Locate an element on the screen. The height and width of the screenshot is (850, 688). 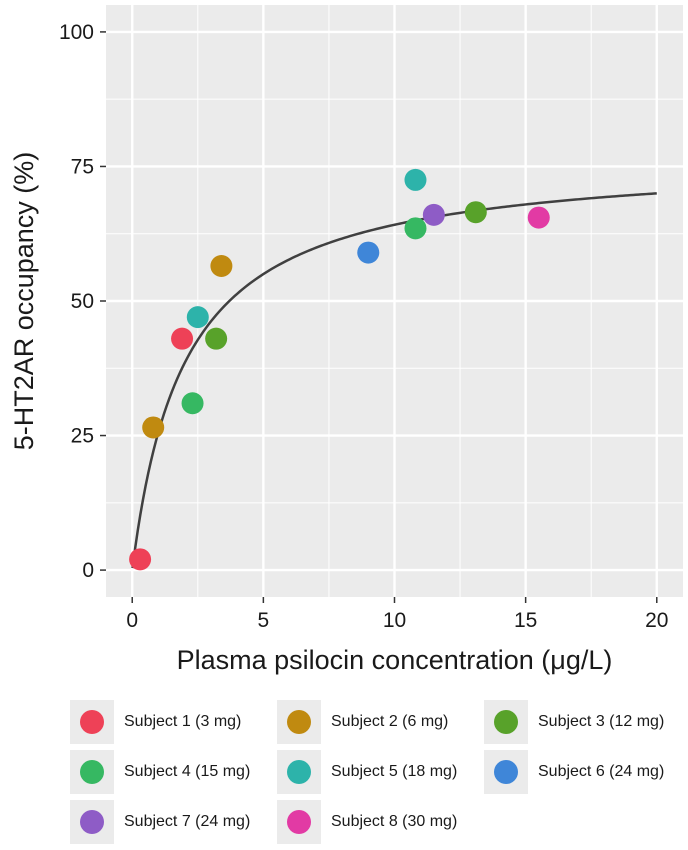
legend-item-subject-1: Subject 1 (3 mg) is located at coordinates (155, 722).